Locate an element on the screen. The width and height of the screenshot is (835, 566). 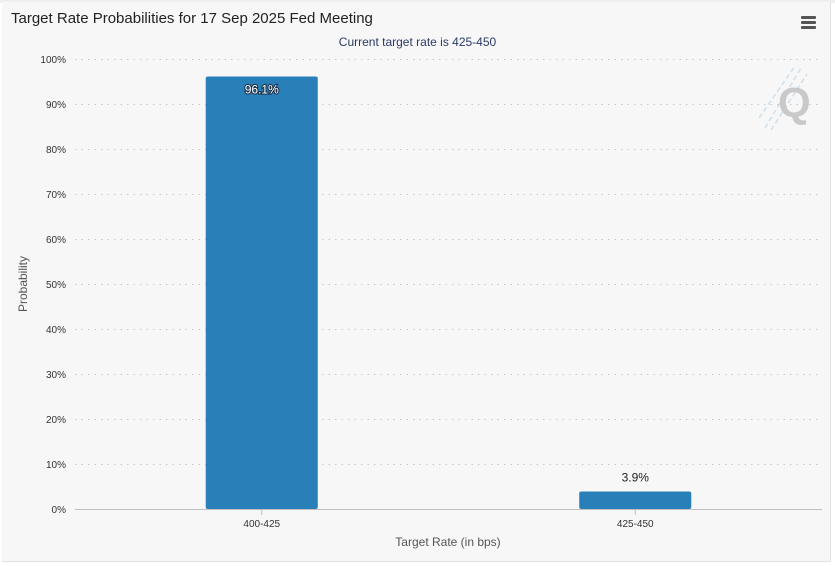
y-tick-label: 10% is located at coordinates (56, 465).